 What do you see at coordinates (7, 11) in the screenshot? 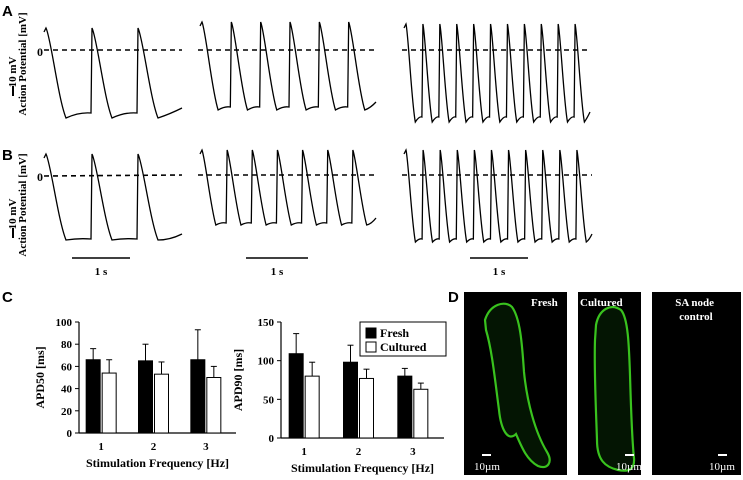
I see `panel-label-a: A` at bounding box center [7, 11].